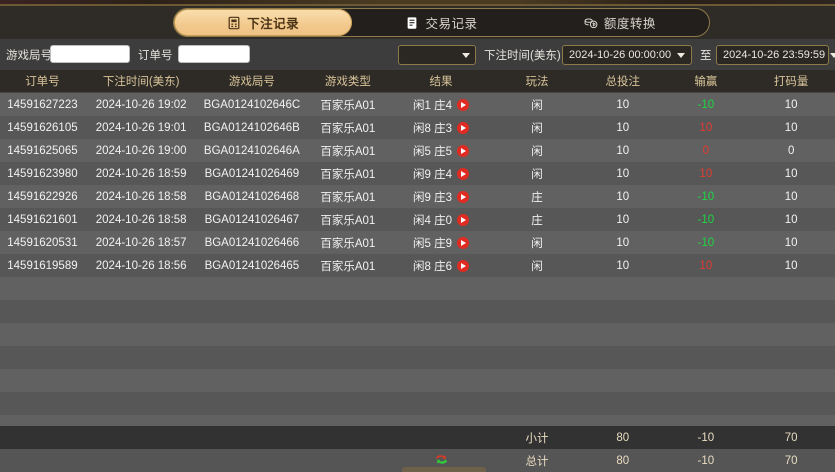 The width and height of the screenshot is (835, 472). What do you see at coordinates (791, 82) in the screenshot?
I see `column-header-chip-volume: 打码量` at bounding box center [791, 82].